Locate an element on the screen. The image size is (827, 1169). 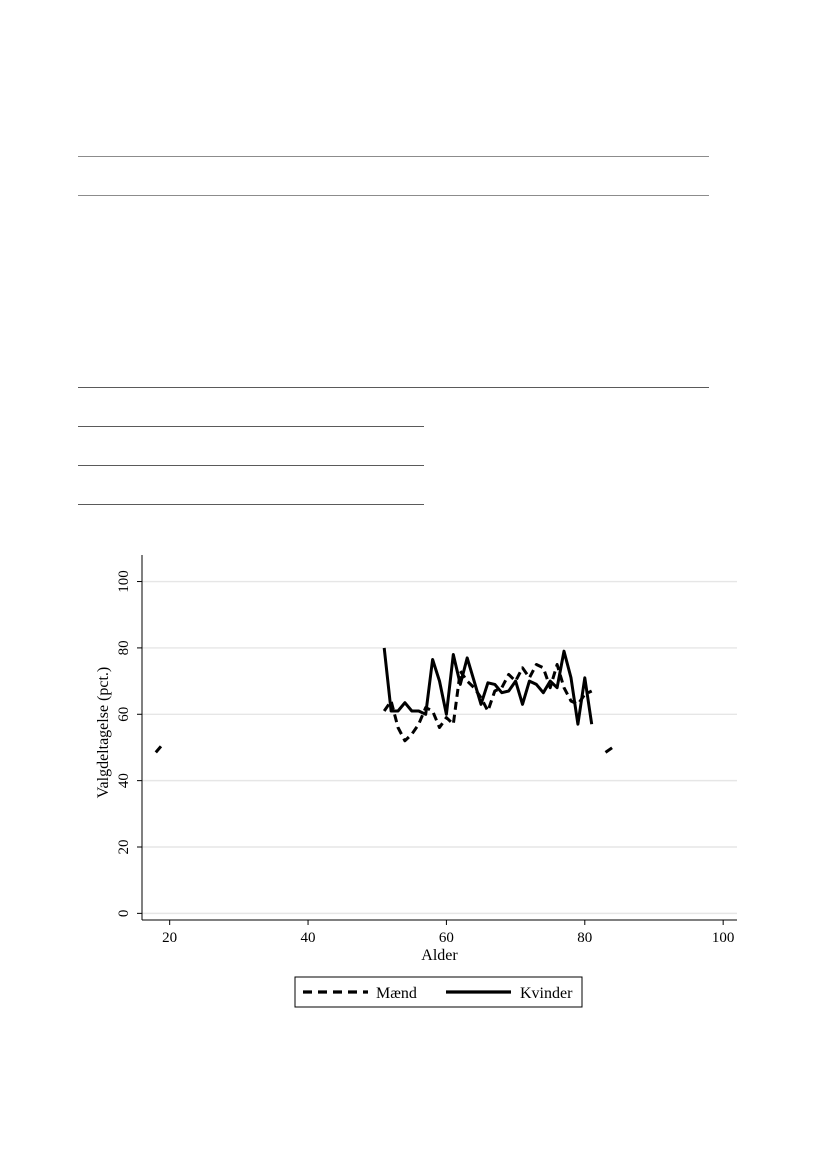
y-tick-label-0: 0 is located at coordinates (124, 914).